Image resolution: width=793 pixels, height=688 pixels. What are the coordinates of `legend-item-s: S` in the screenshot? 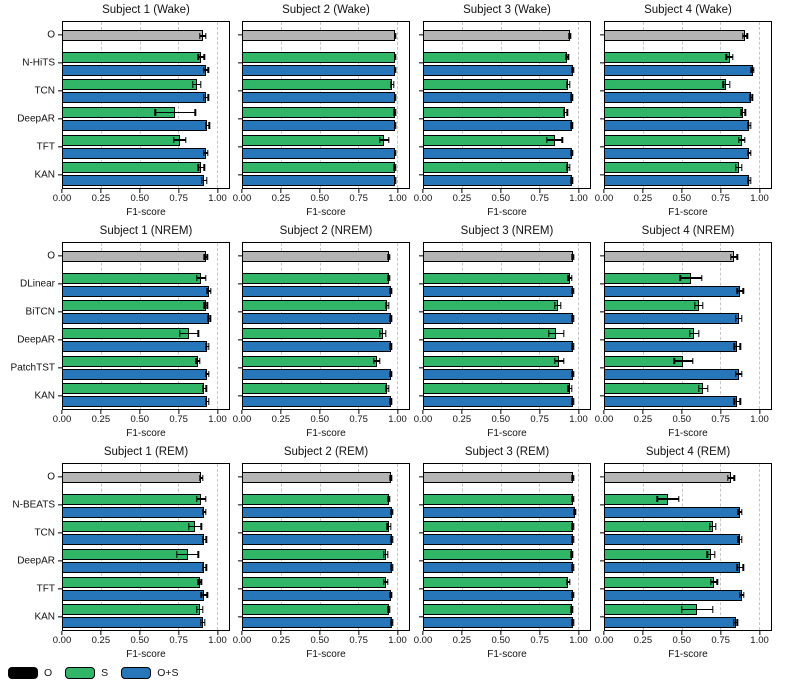 It's located at (86, 673).